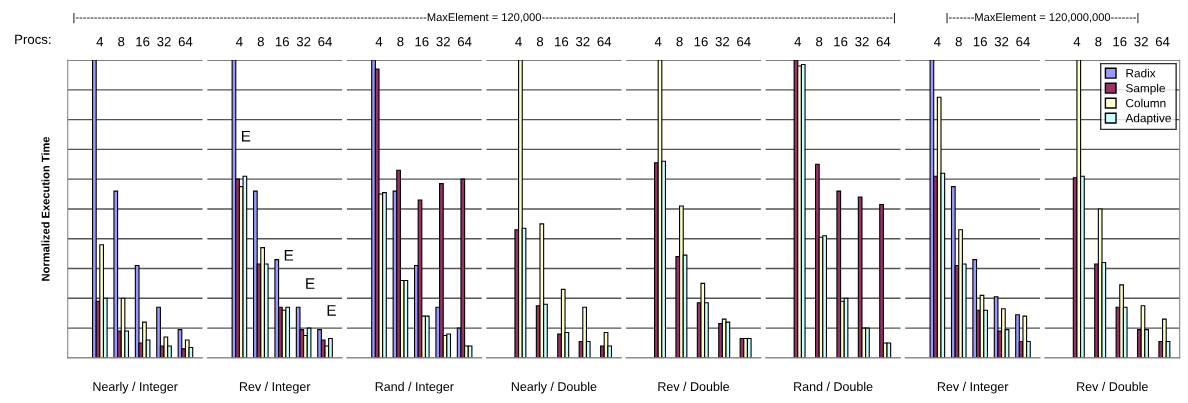 The image size is (1188, 403). Describe the element at coordinates (1141, 73) in the screenshot. I see `legend-label: Radix` at that location.